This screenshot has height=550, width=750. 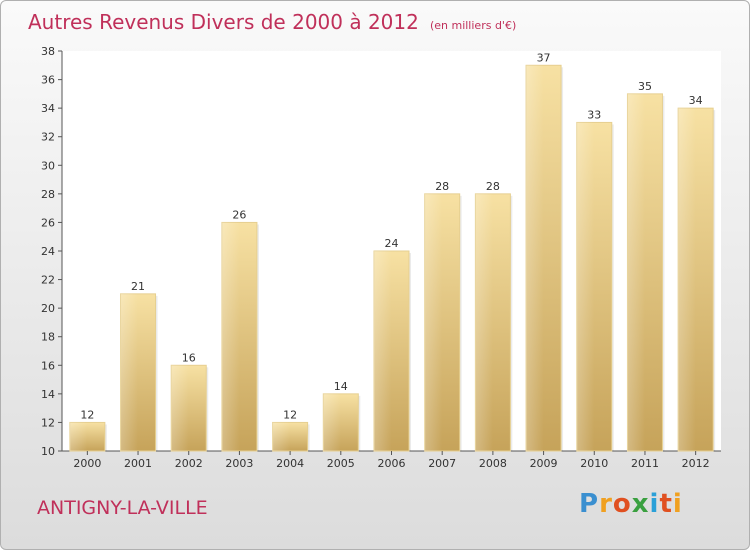 I want to click on bar-value-label: 21, so click(x=138, y=286).